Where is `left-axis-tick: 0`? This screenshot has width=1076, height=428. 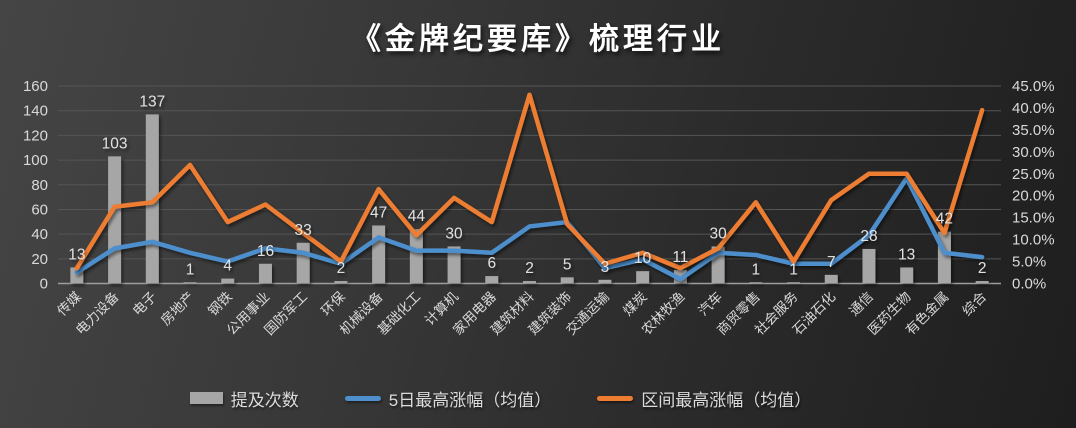
left-axis-tick: 0 is located at coordinates (44, 284).